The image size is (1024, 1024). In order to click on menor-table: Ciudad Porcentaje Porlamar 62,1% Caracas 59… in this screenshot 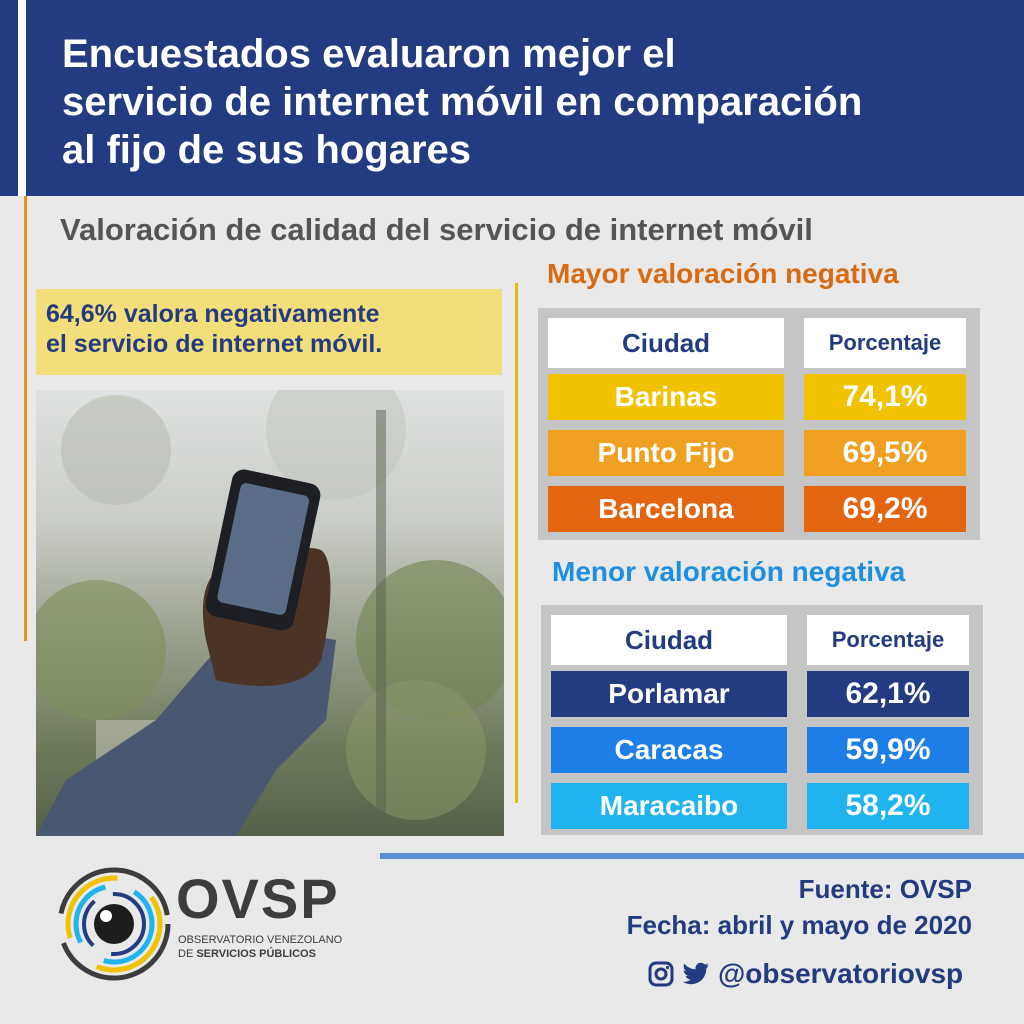, I will do `click(762, 720)`.